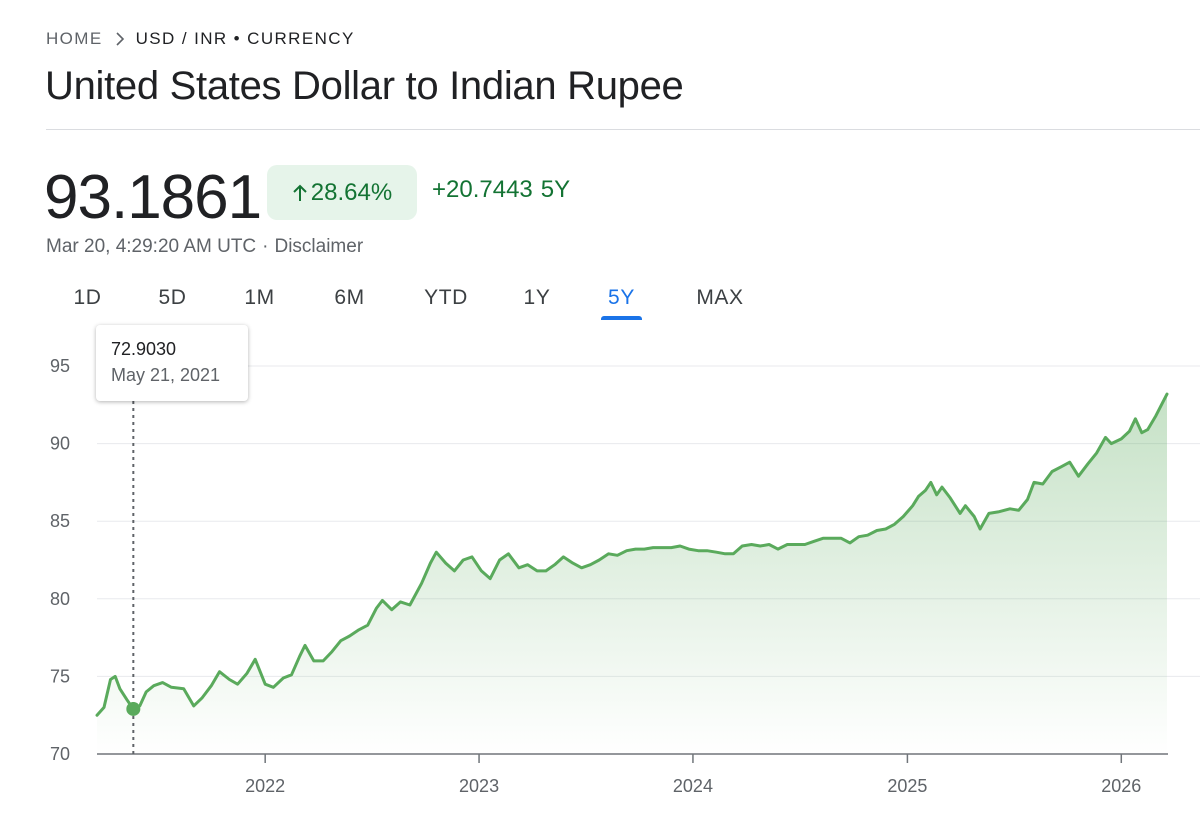  I want to click on x-tick-label: 2023, so click(479, 786).